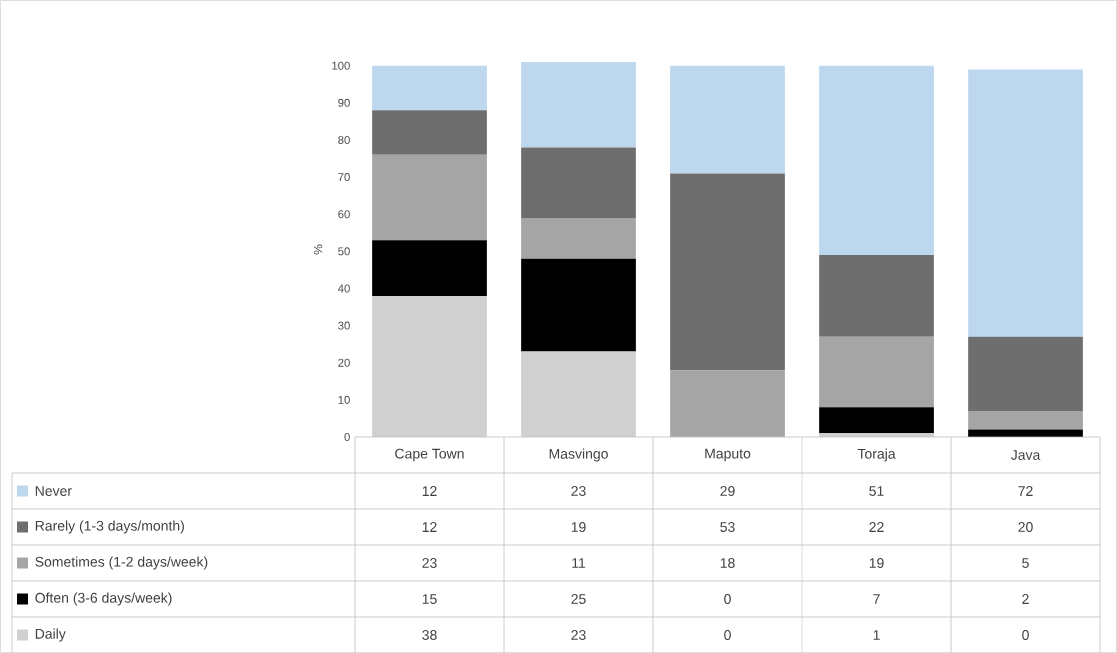 Image resolution: width=1117 pixels, height=653 pixels. What do you see at coordinates (50, 635) in the screenshot?
I see `legend-label: Daily` at bounding box center [50, 635].